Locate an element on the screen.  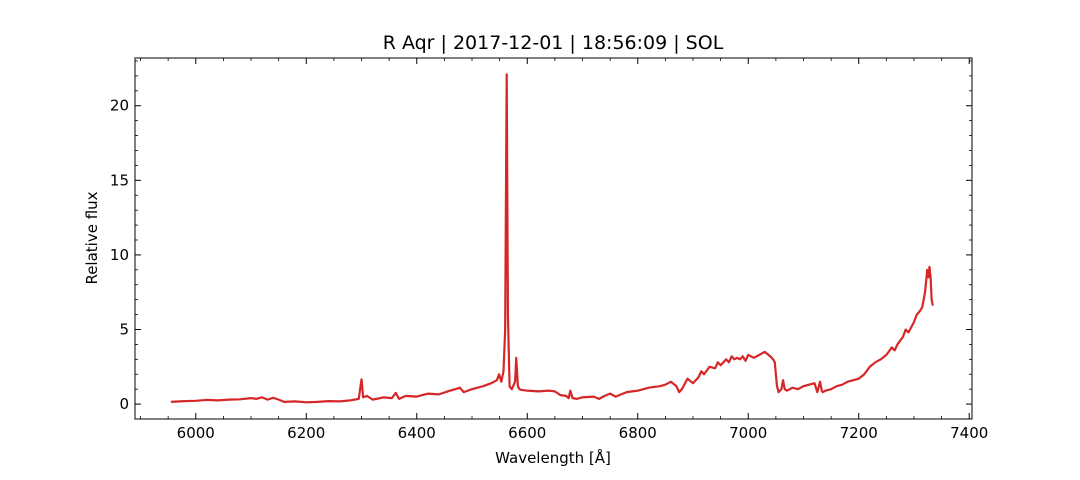
y-tick-label: 15 is located at coordinates (119, 180).